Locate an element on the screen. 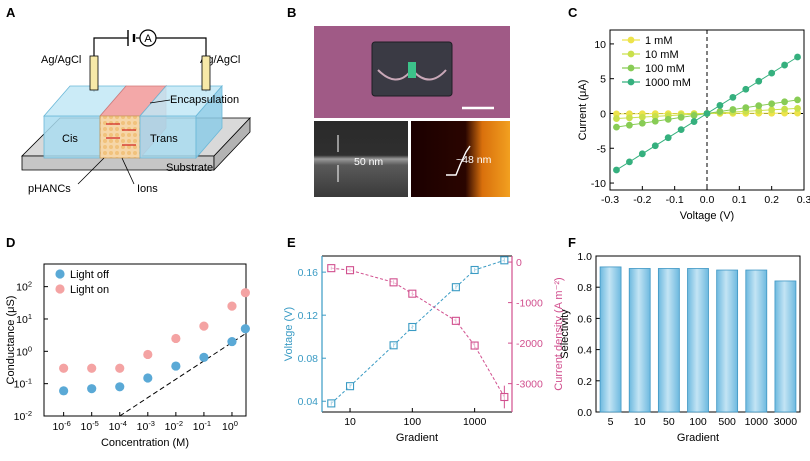 This screenshot has width=810, height=461. chart-e-ytick-right-label: -1000 is located at coordinates (529, 304).